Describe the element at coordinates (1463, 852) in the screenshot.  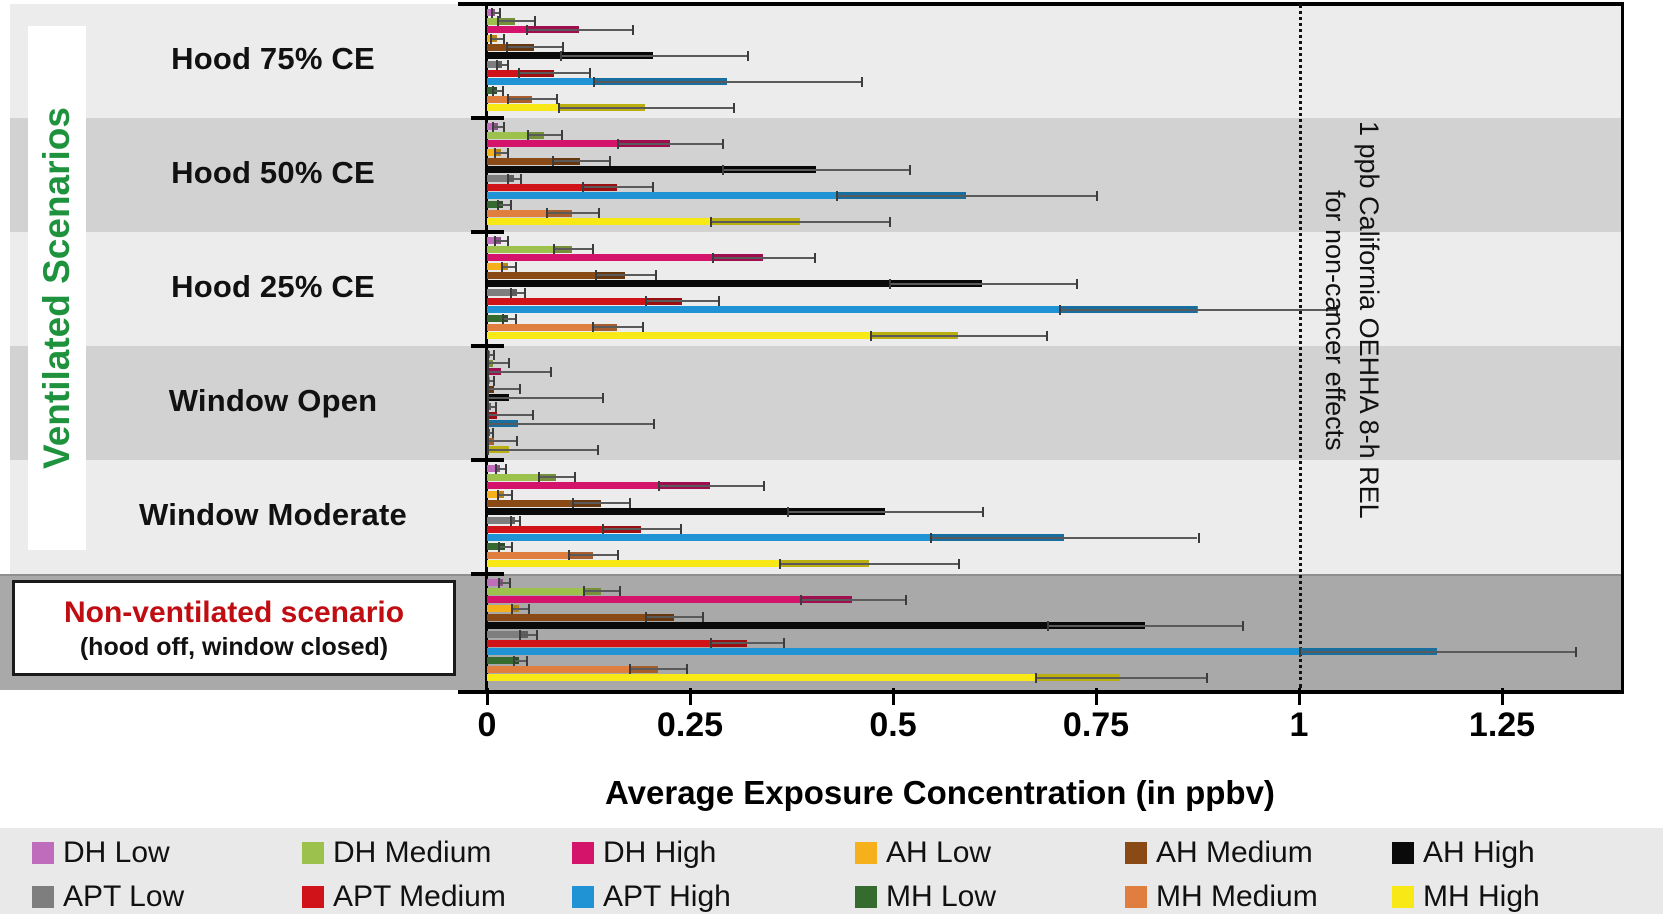
I see `legend-item: AH High` at that location.